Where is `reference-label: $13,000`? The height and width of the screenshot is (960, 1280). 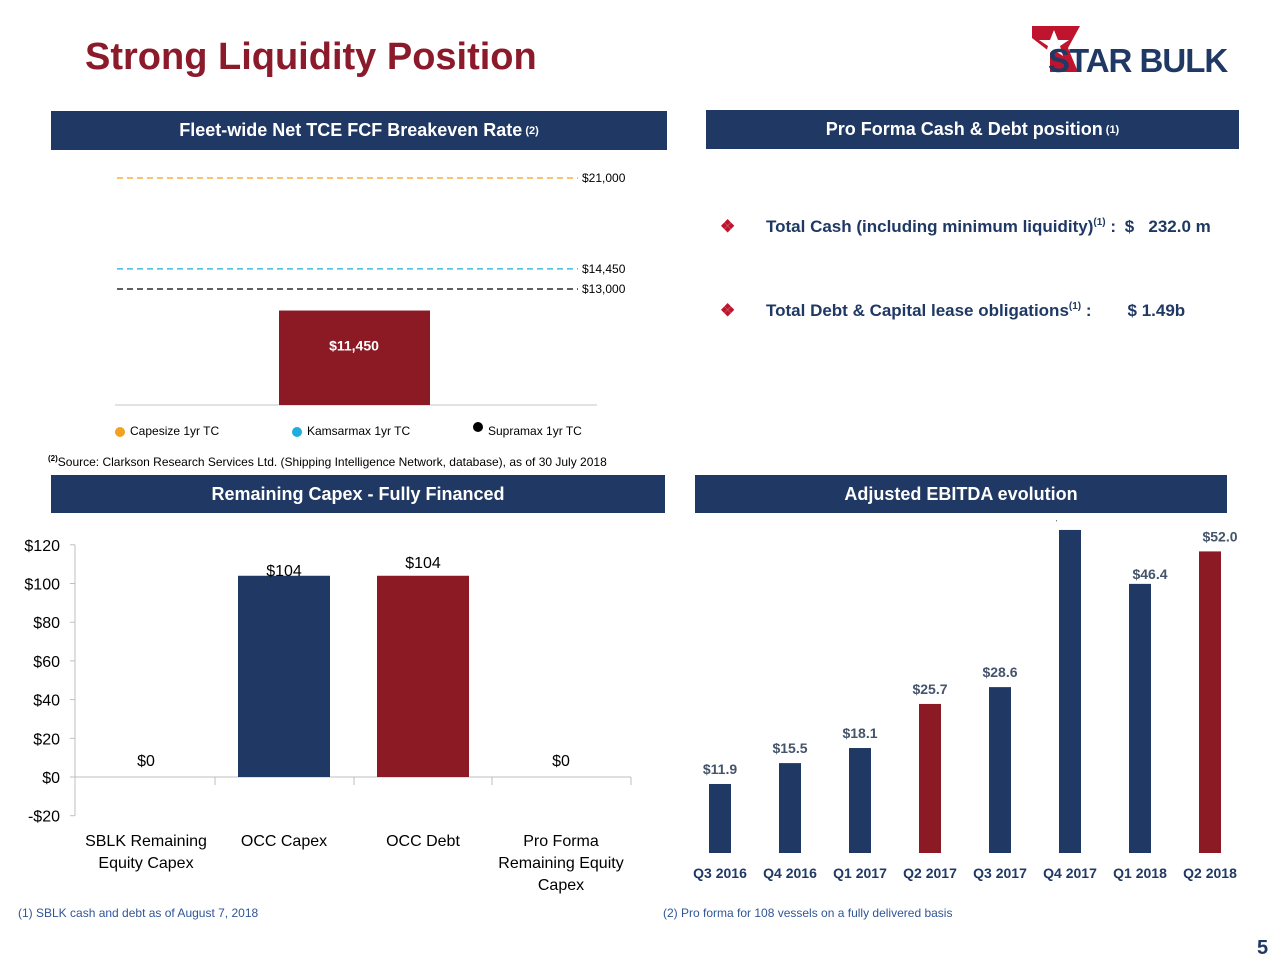 reference-label: $13,000 is located at coordinates (604, 289).